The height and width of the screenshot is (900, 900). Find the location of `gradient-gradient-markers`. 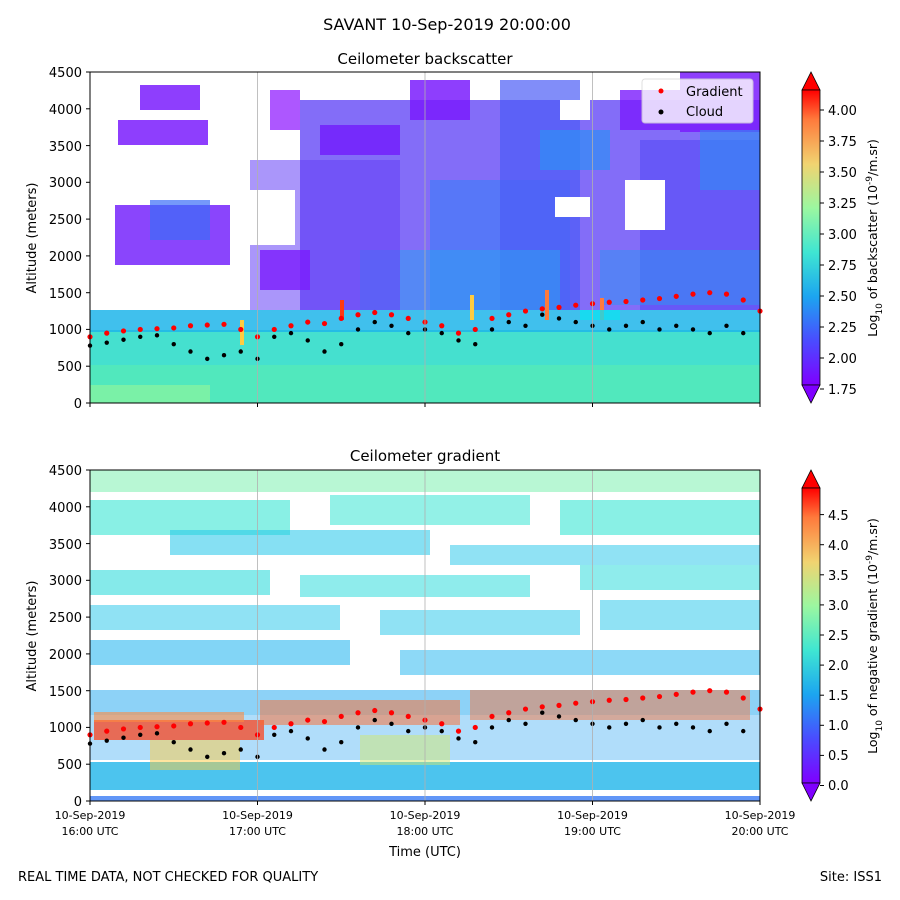

gradient-gradient-markers is located at coordinates (425, 713).